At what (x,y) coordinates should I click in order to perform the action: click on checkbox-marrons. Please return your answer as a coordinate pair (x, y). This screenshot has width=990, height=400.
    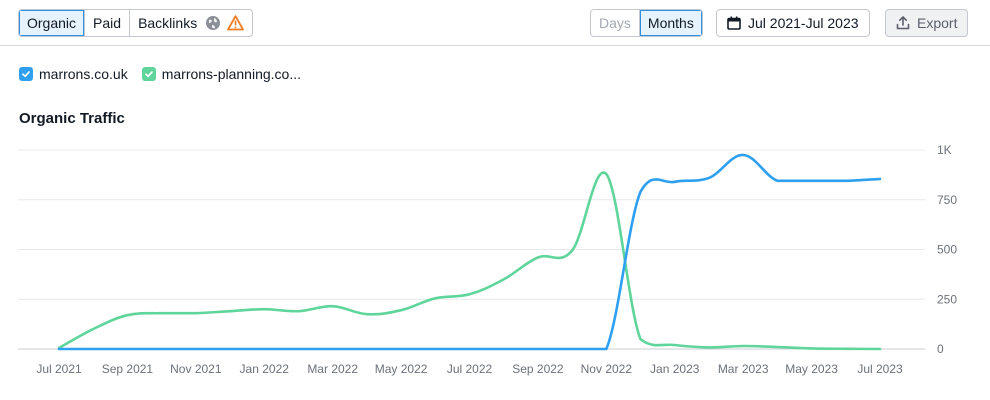
    Looking at the image, I should click on (26, 74).